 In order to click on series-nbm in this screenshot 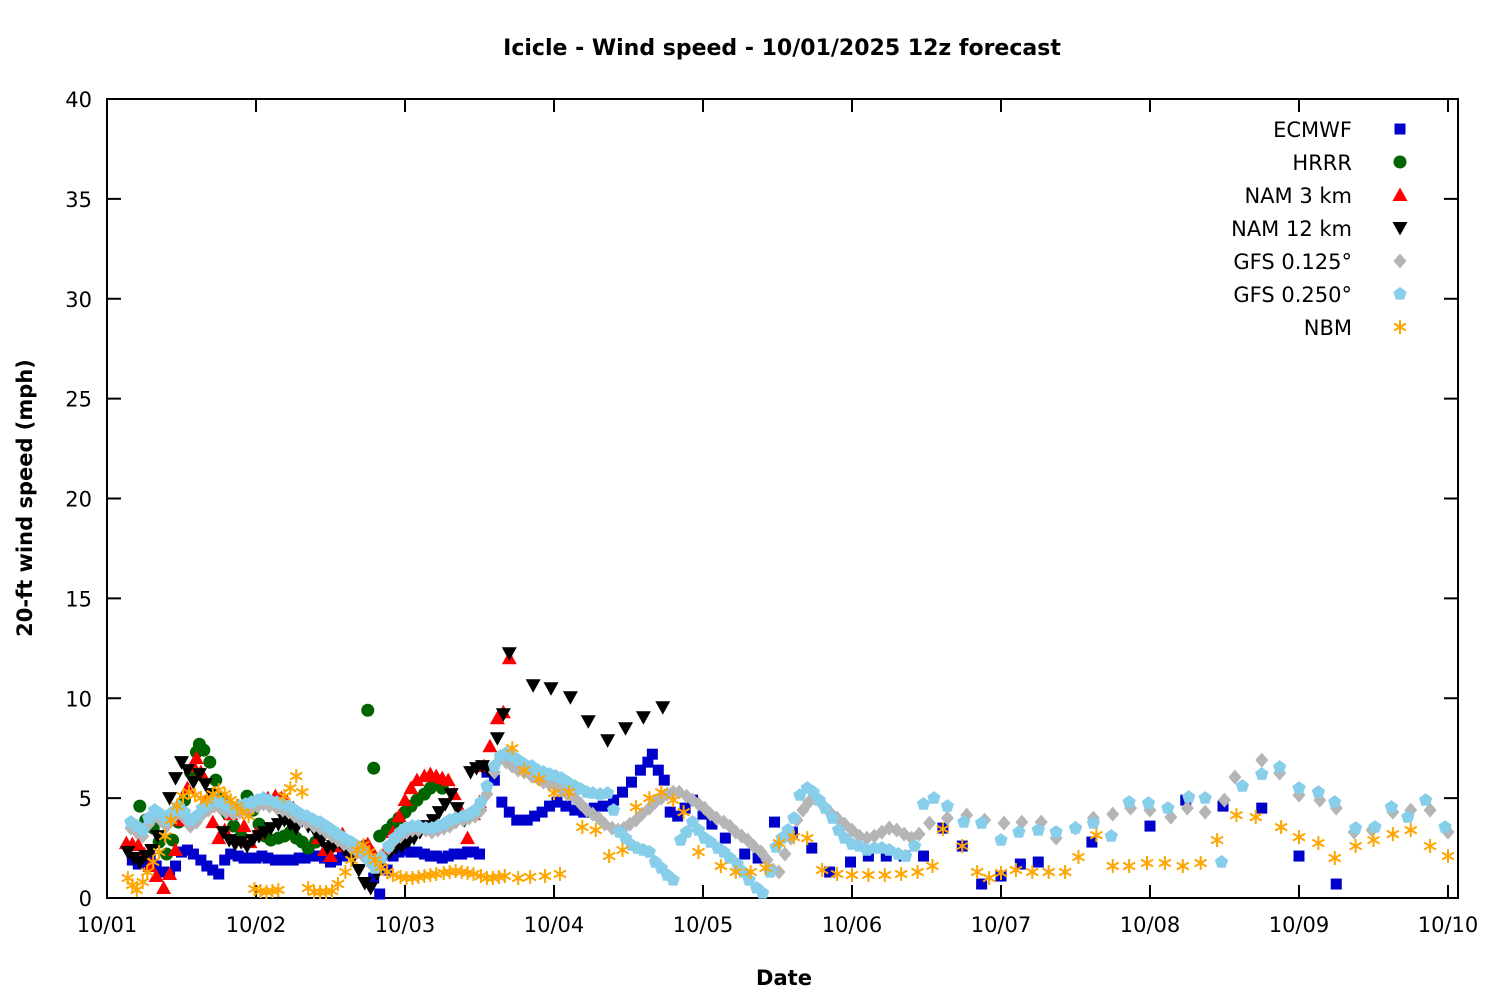, I will do `click(788, 820)`.